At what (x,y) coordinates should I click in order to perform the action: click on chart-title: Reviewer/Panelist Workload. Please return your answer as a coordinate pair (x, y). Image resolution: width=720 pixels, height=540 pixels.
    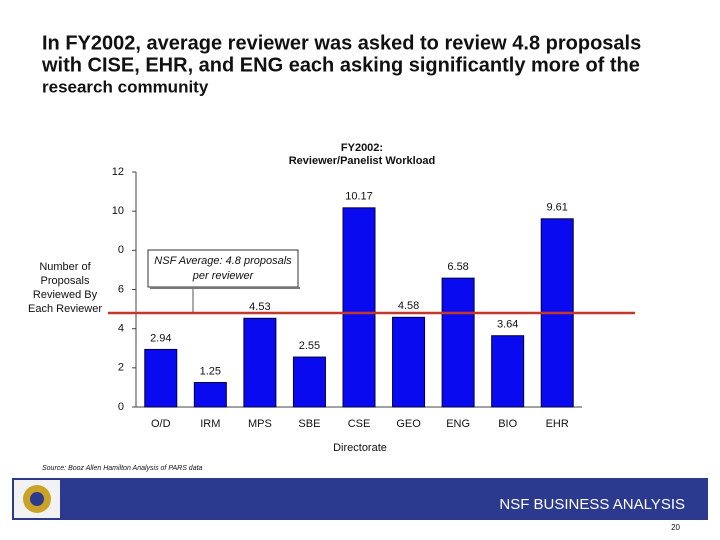
    Looking at the image, I should click on (362, 161).